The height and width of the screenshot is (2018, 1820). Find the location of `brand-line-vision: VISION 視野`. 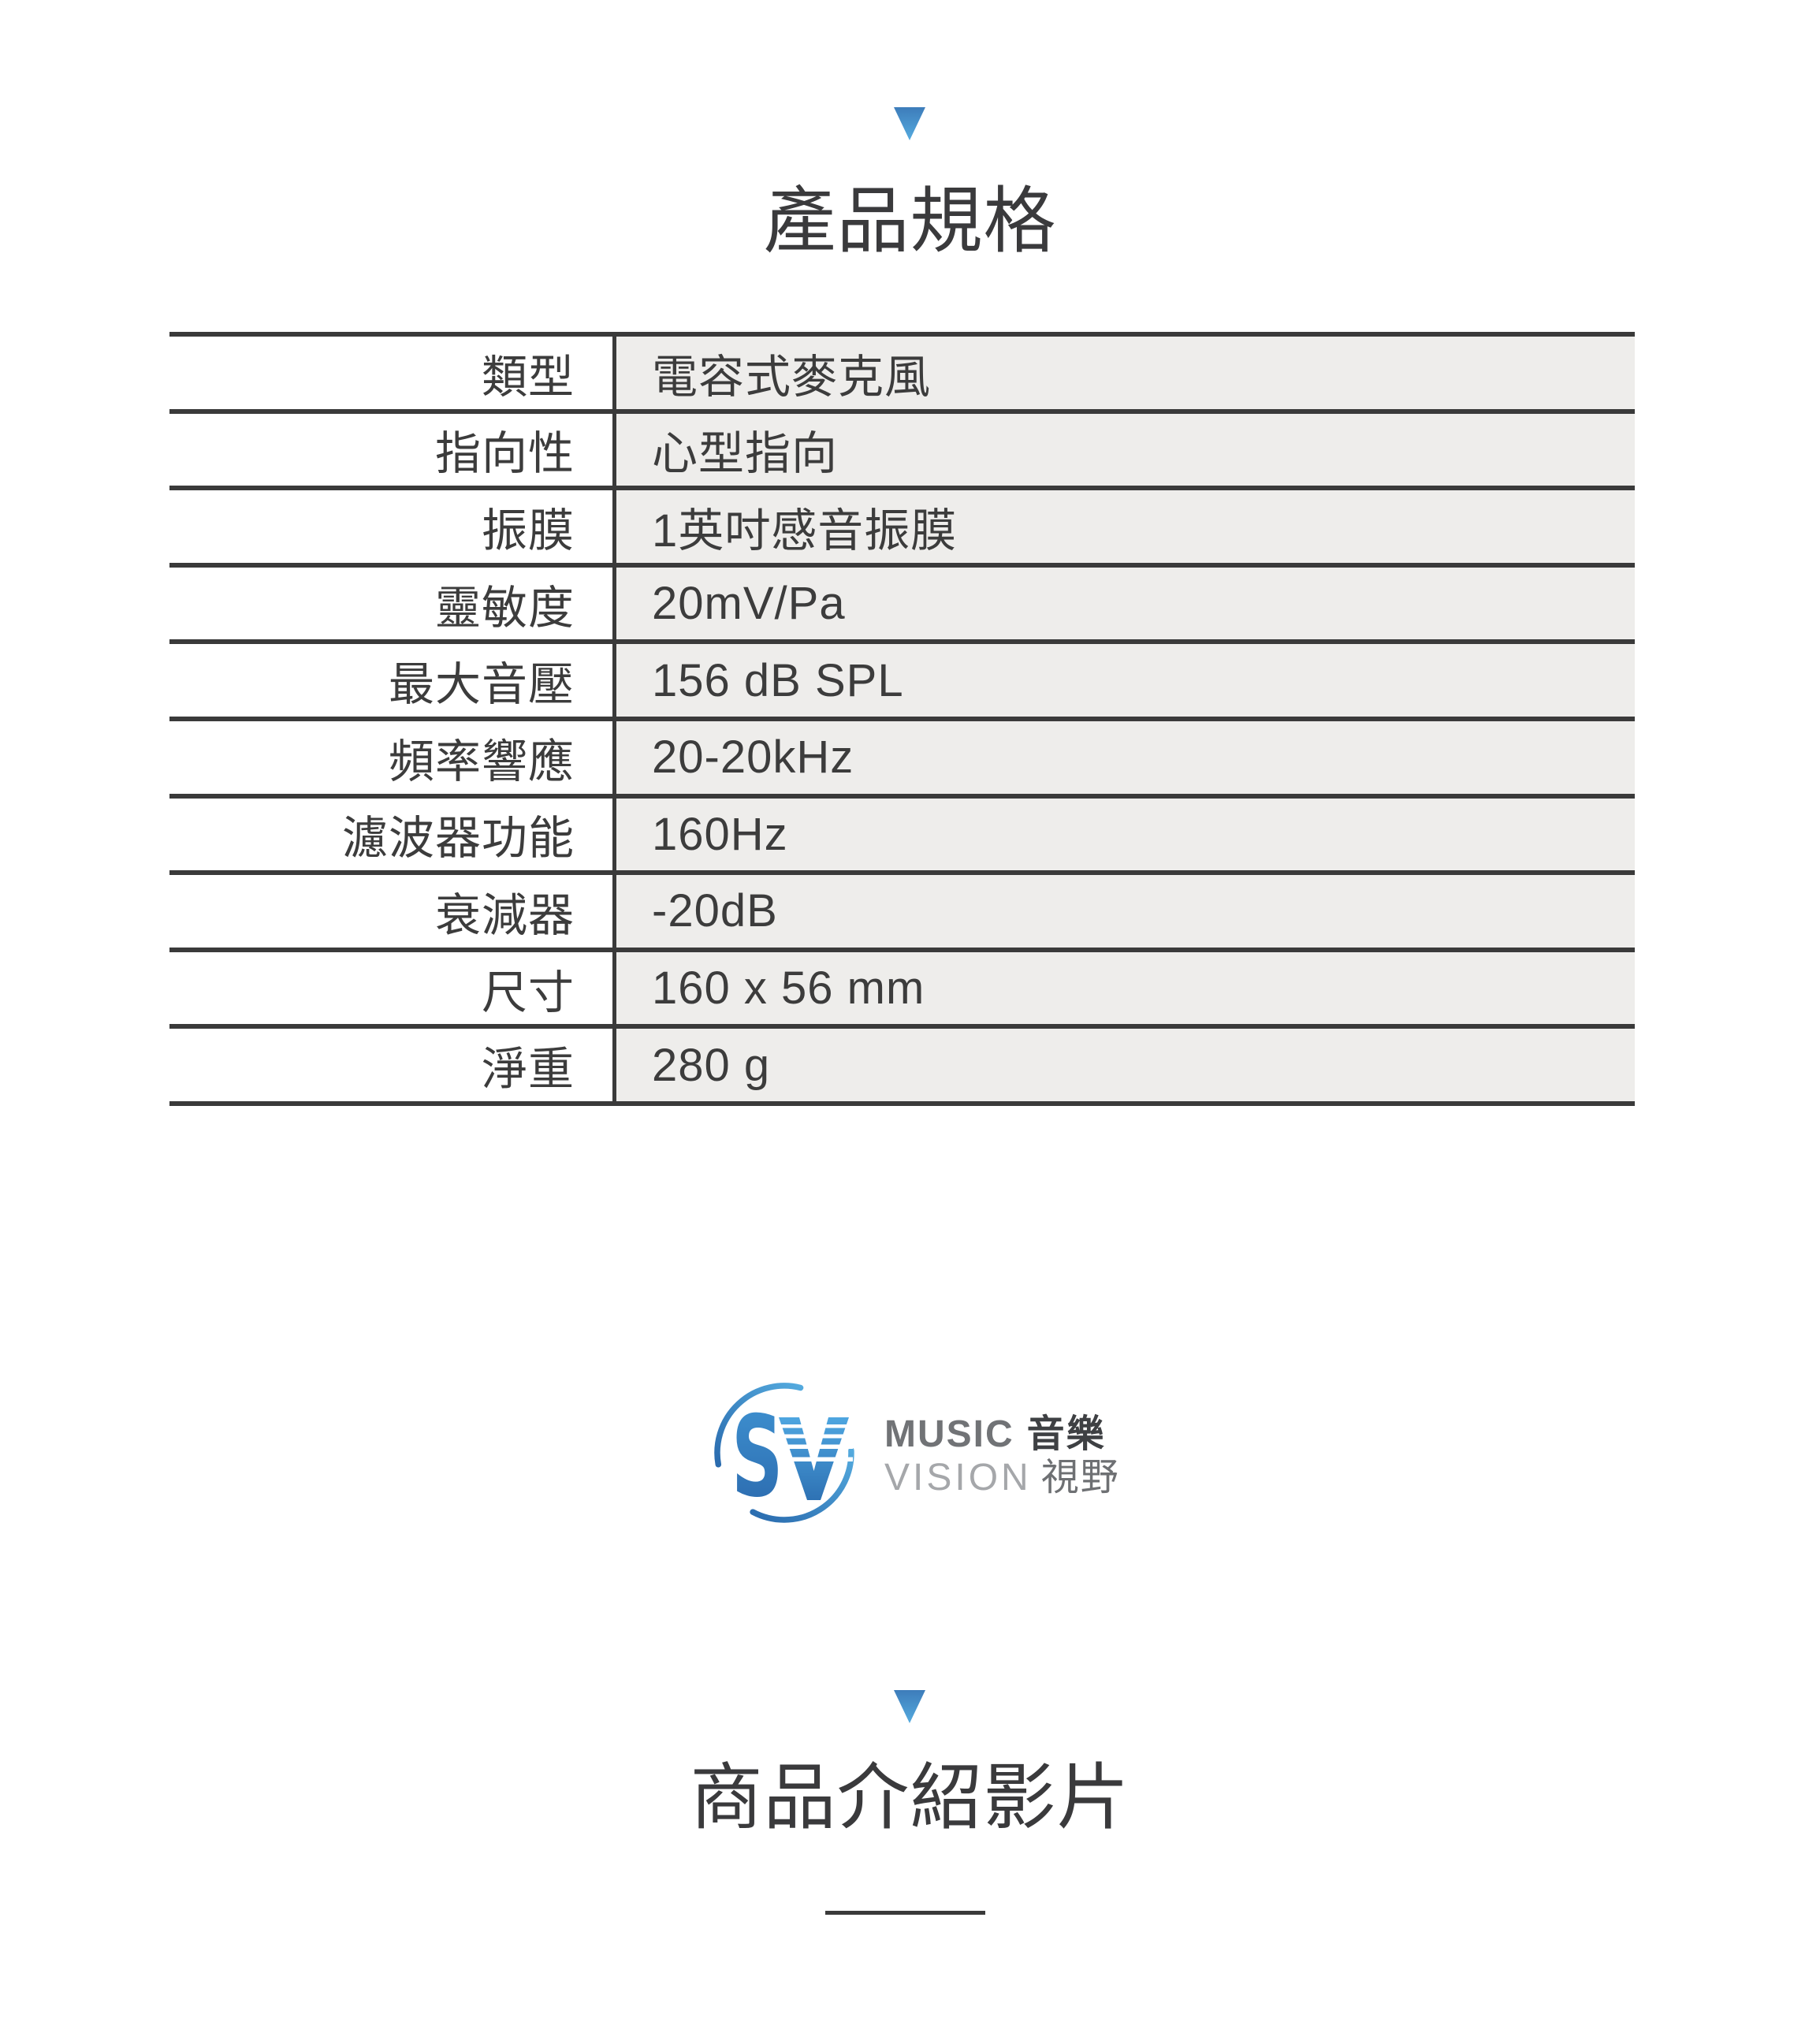

brand-line-vision: VISION 視野 is located at coordinates (1002, 1478).